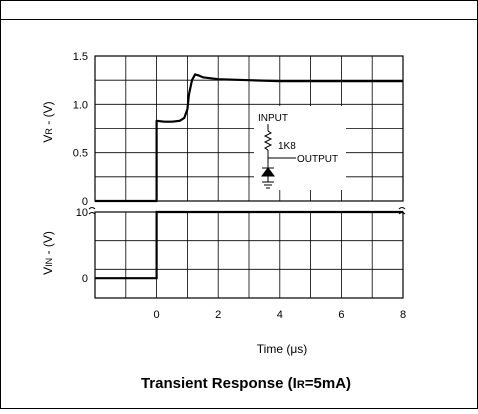 The image size is (478, 414). I want to click on ground-icon, so click(268, 185).